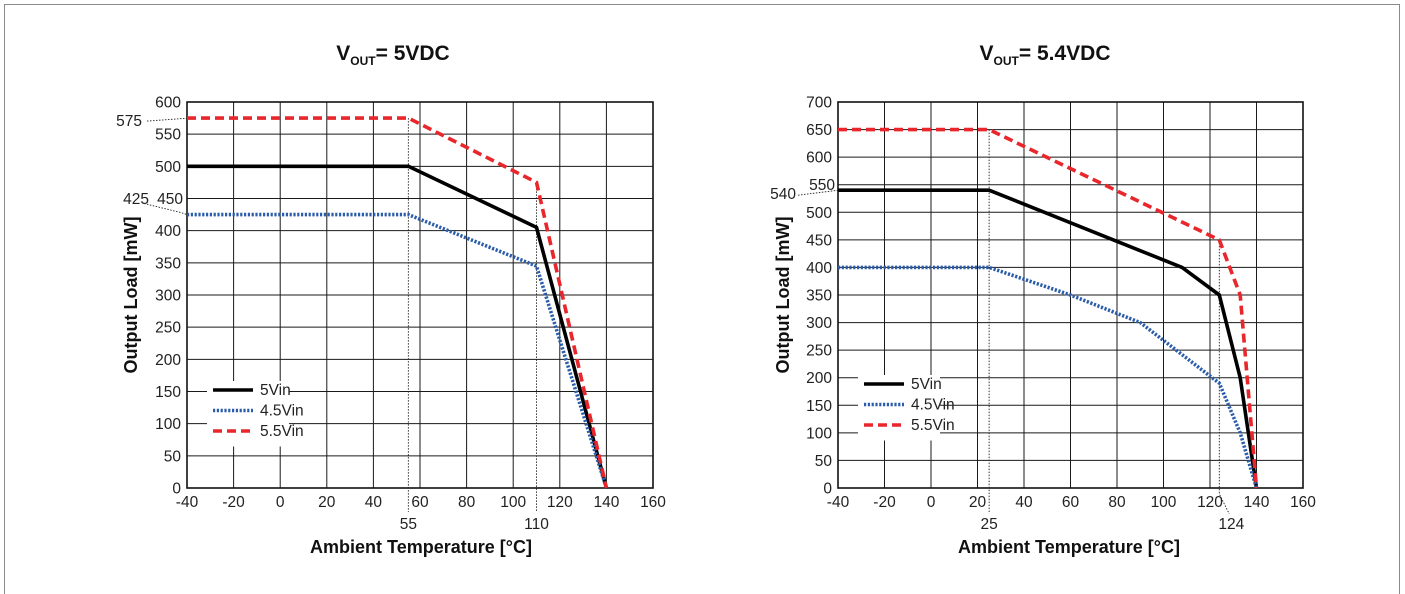  I want to click on chart-title: VOUT= 5VDC, so click(392, 55).